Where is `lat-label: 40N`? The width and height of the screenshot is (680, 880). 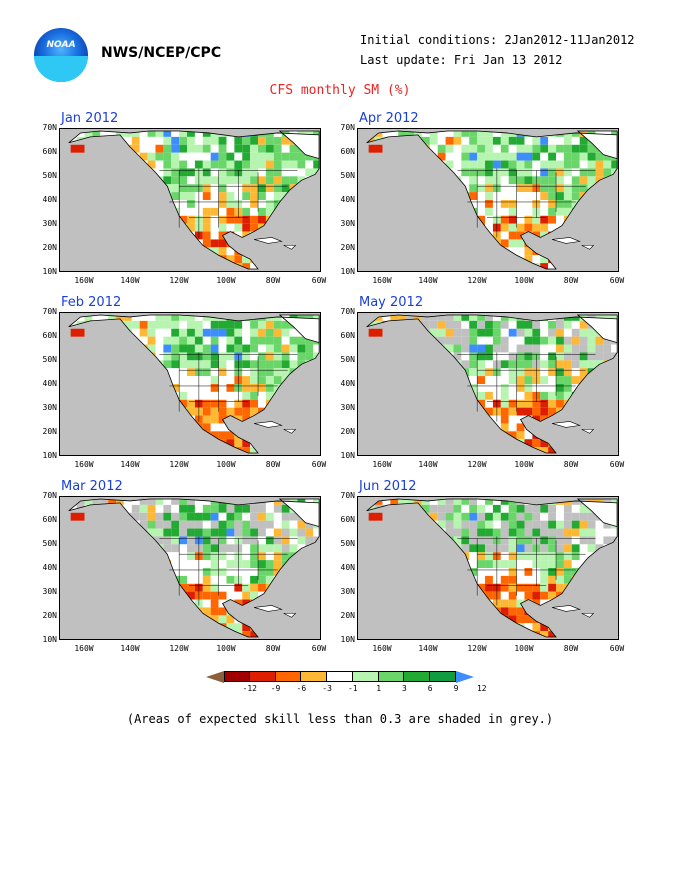
lat-label: 40N is located at coordinates (49, 199).